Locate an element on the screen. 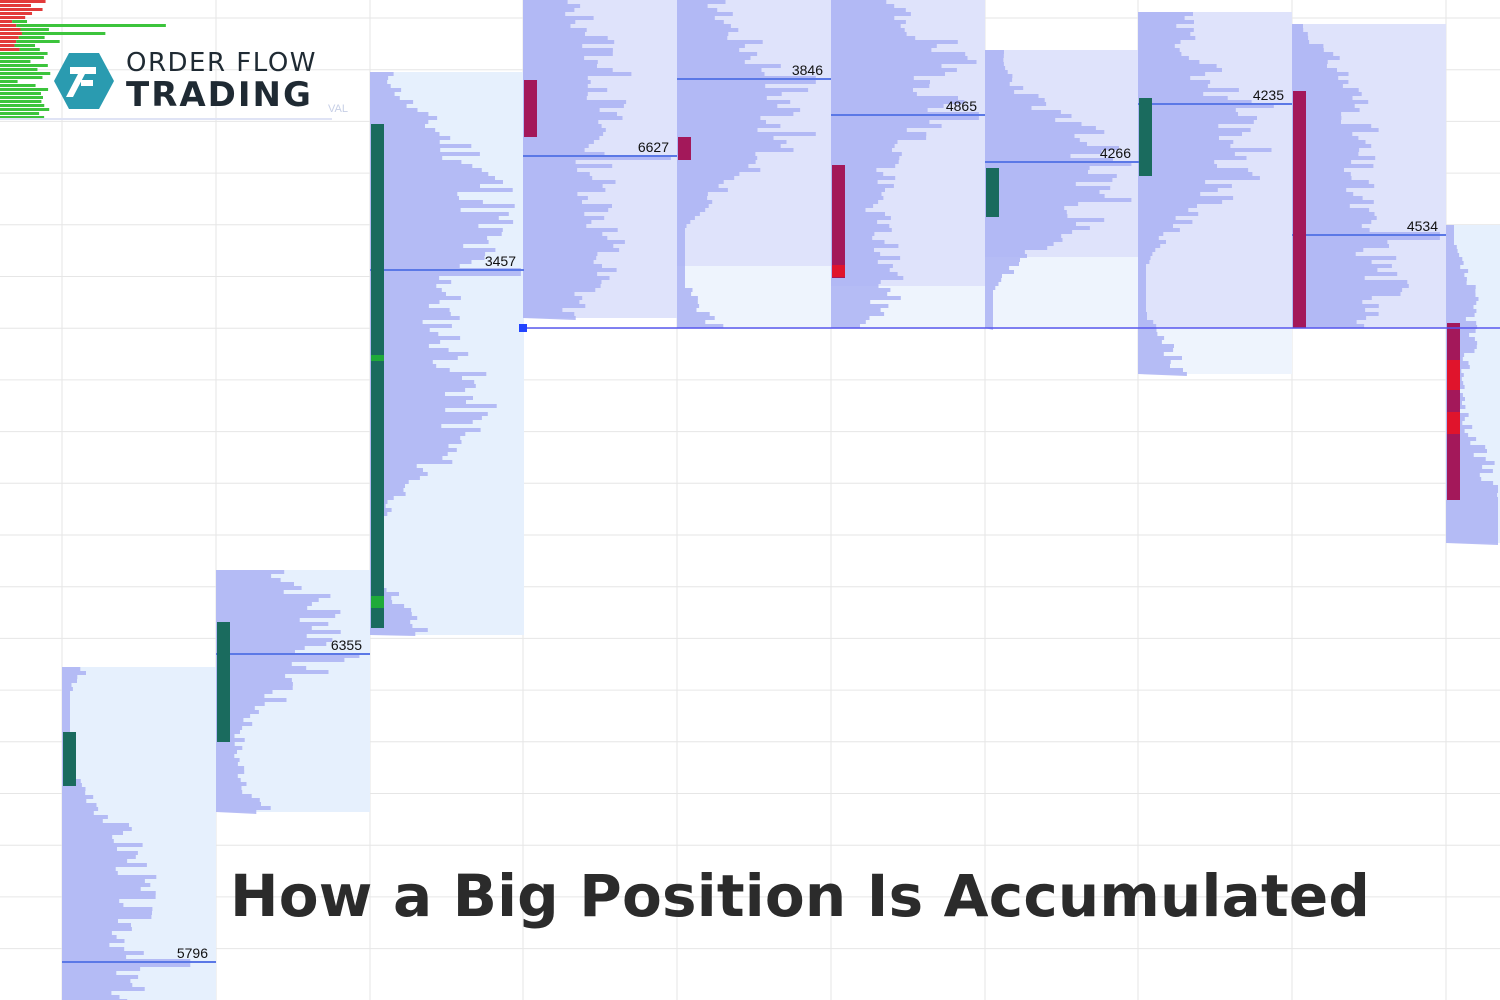 The height and width of the screenshot is (1000, 1500). poc-label: 4266 is located at coordinates (1115, 153).